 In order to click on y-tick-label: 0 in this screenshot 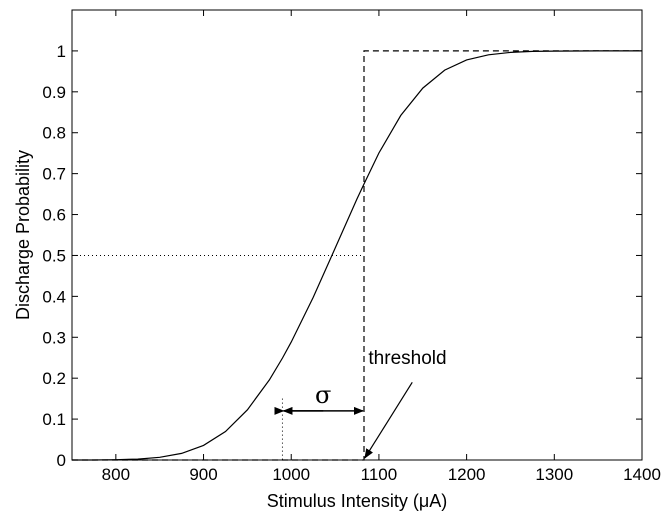, I will do `click(61, 460)`.